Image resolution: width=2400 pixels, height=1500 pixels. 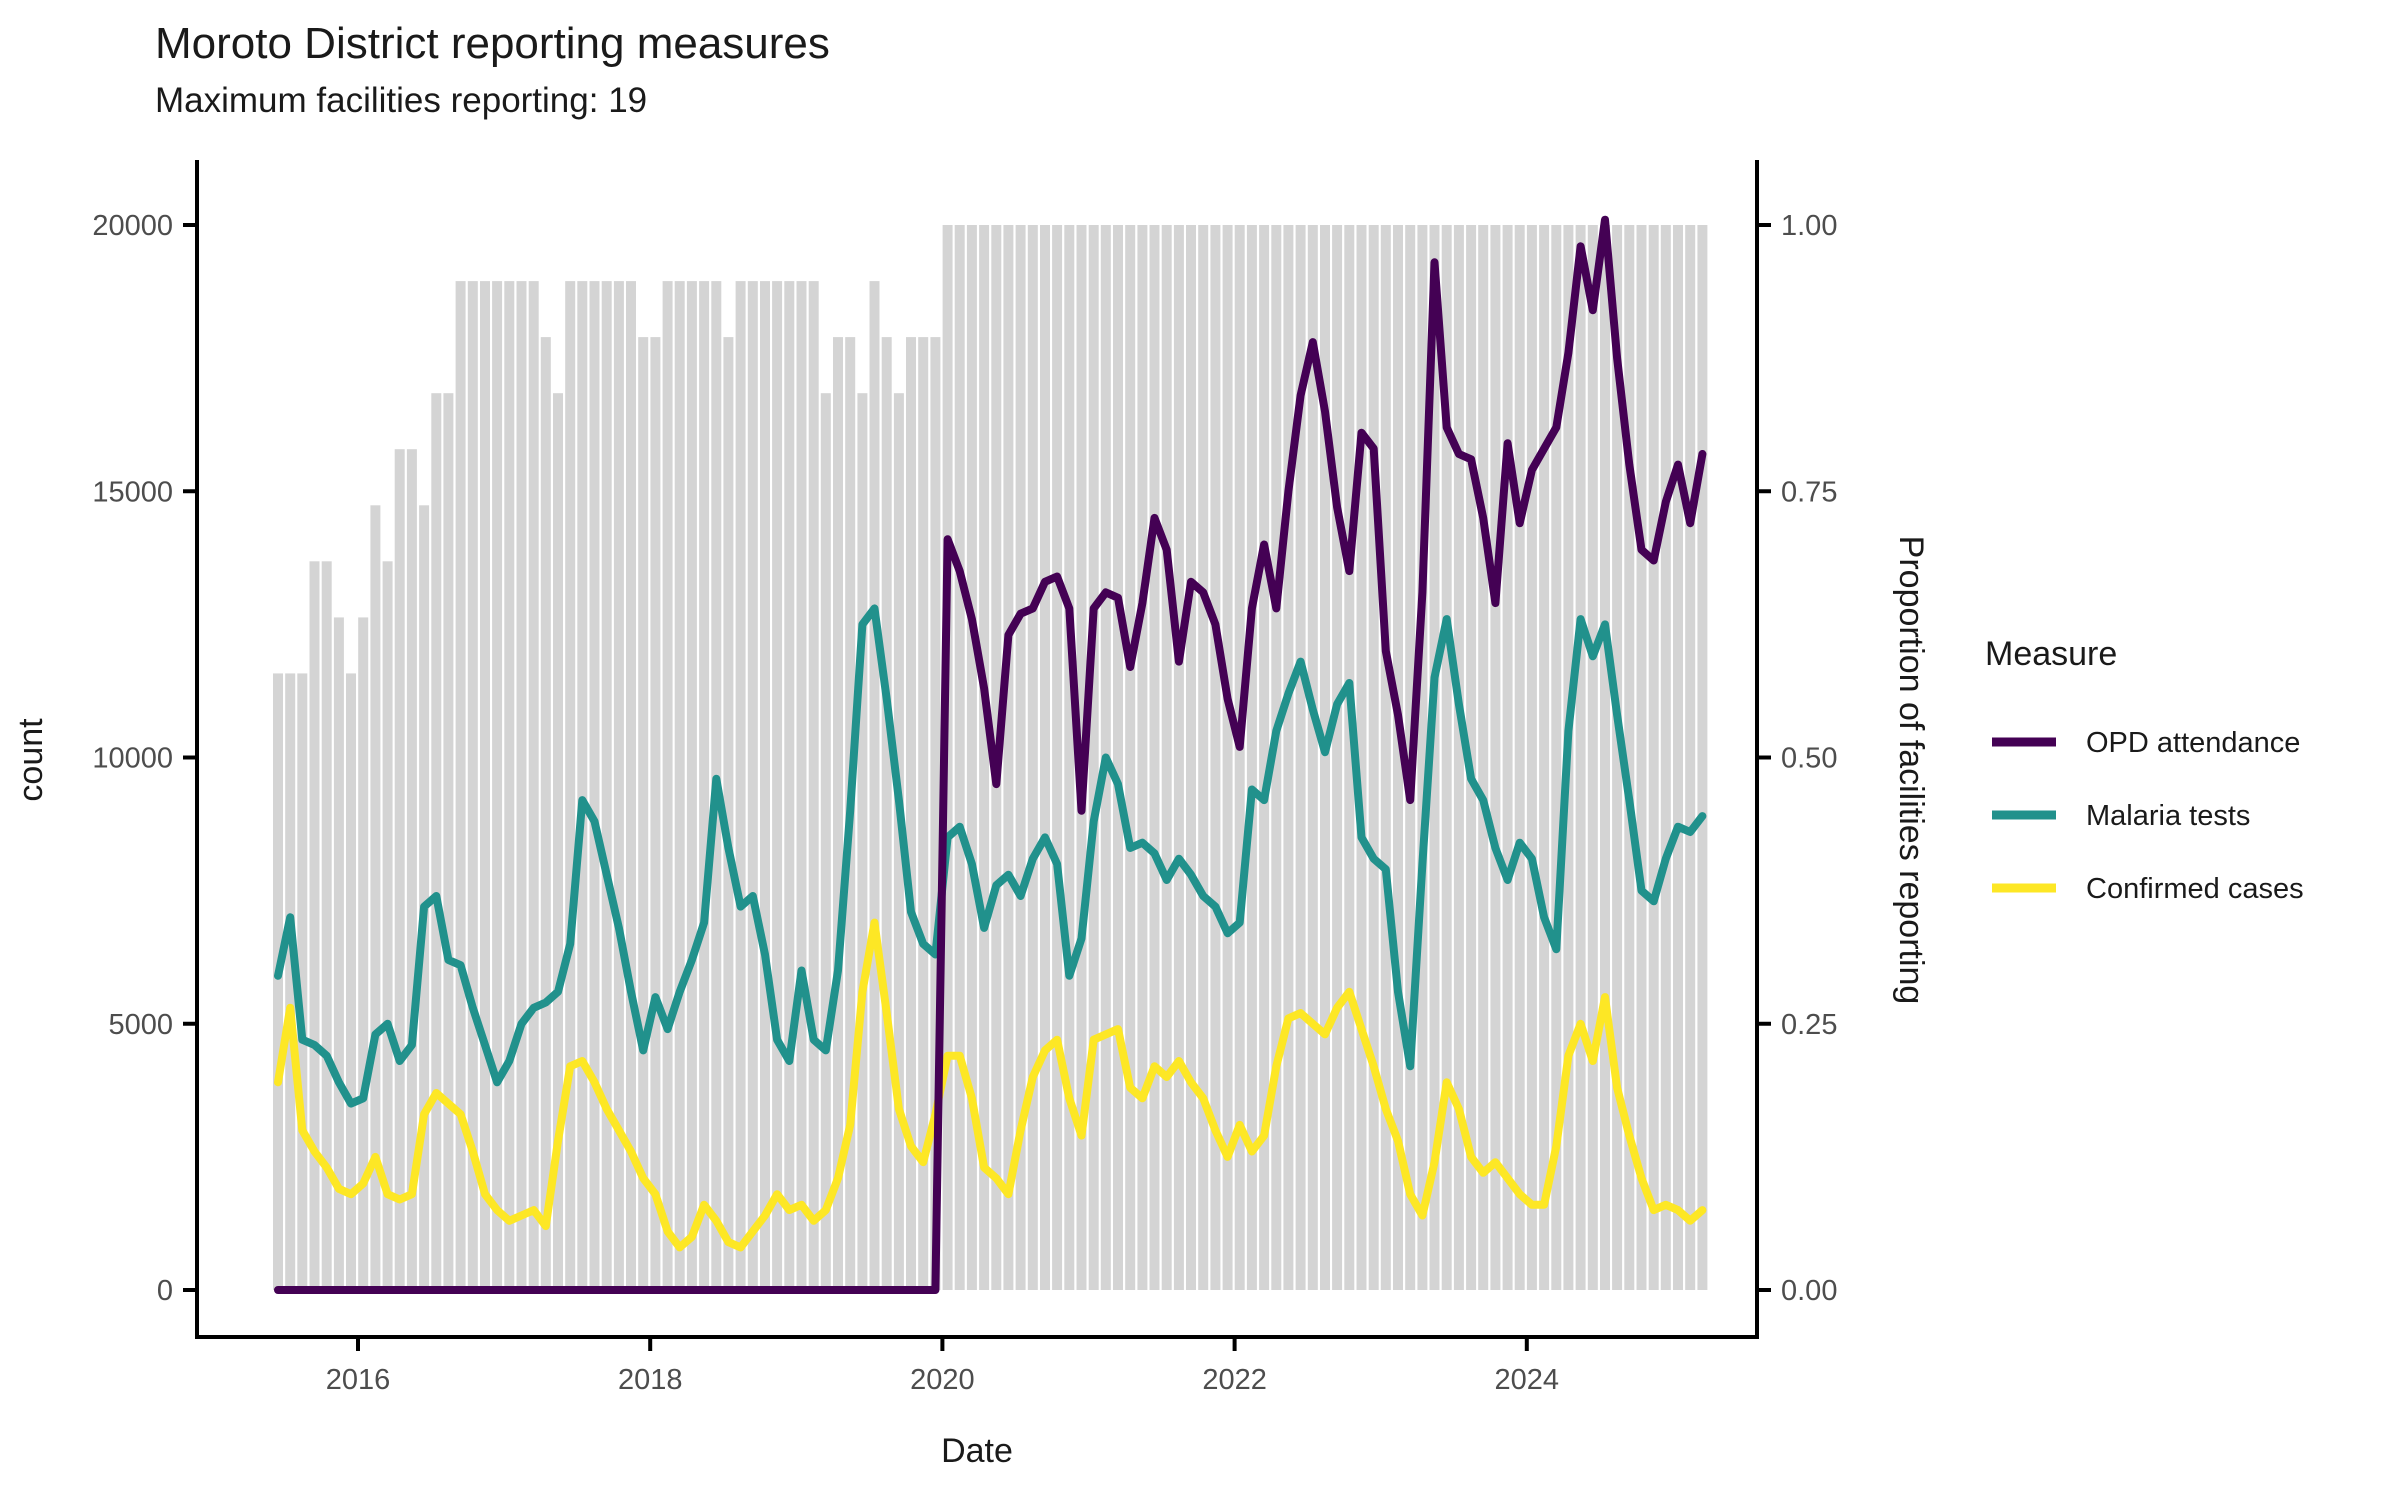 I want to click on right-tick-label: 1.00, so click(x=1809, y=226).